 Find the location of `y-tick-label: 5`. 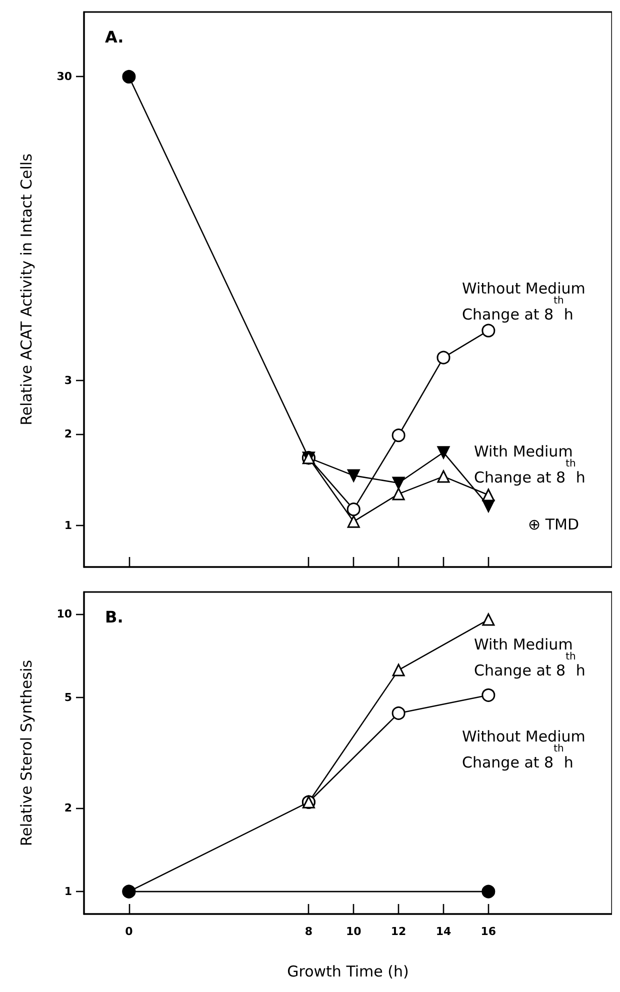

y-tick-label: 5 is located at coordinates (68, 697).